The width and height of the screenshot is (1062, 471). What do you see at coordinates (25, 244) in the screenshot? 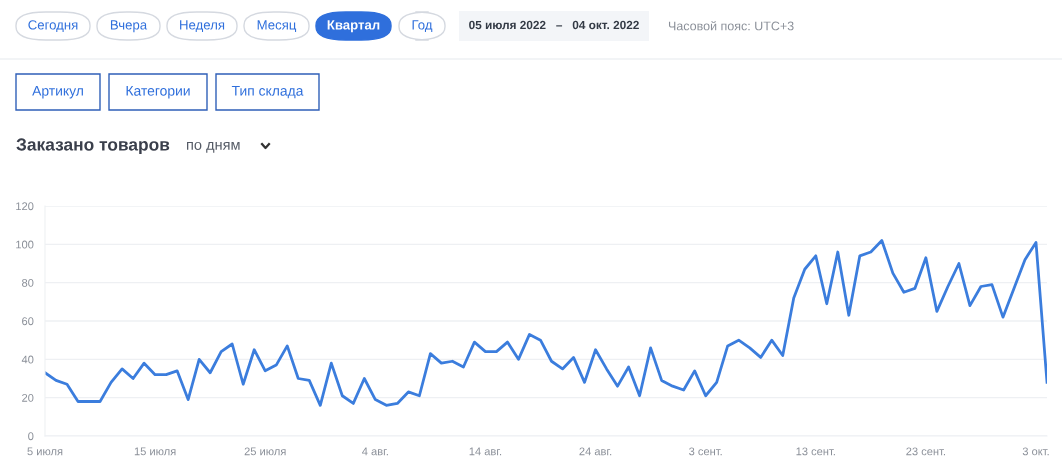
I see `y-tick-label: 100` at bounding box center [25, 244].